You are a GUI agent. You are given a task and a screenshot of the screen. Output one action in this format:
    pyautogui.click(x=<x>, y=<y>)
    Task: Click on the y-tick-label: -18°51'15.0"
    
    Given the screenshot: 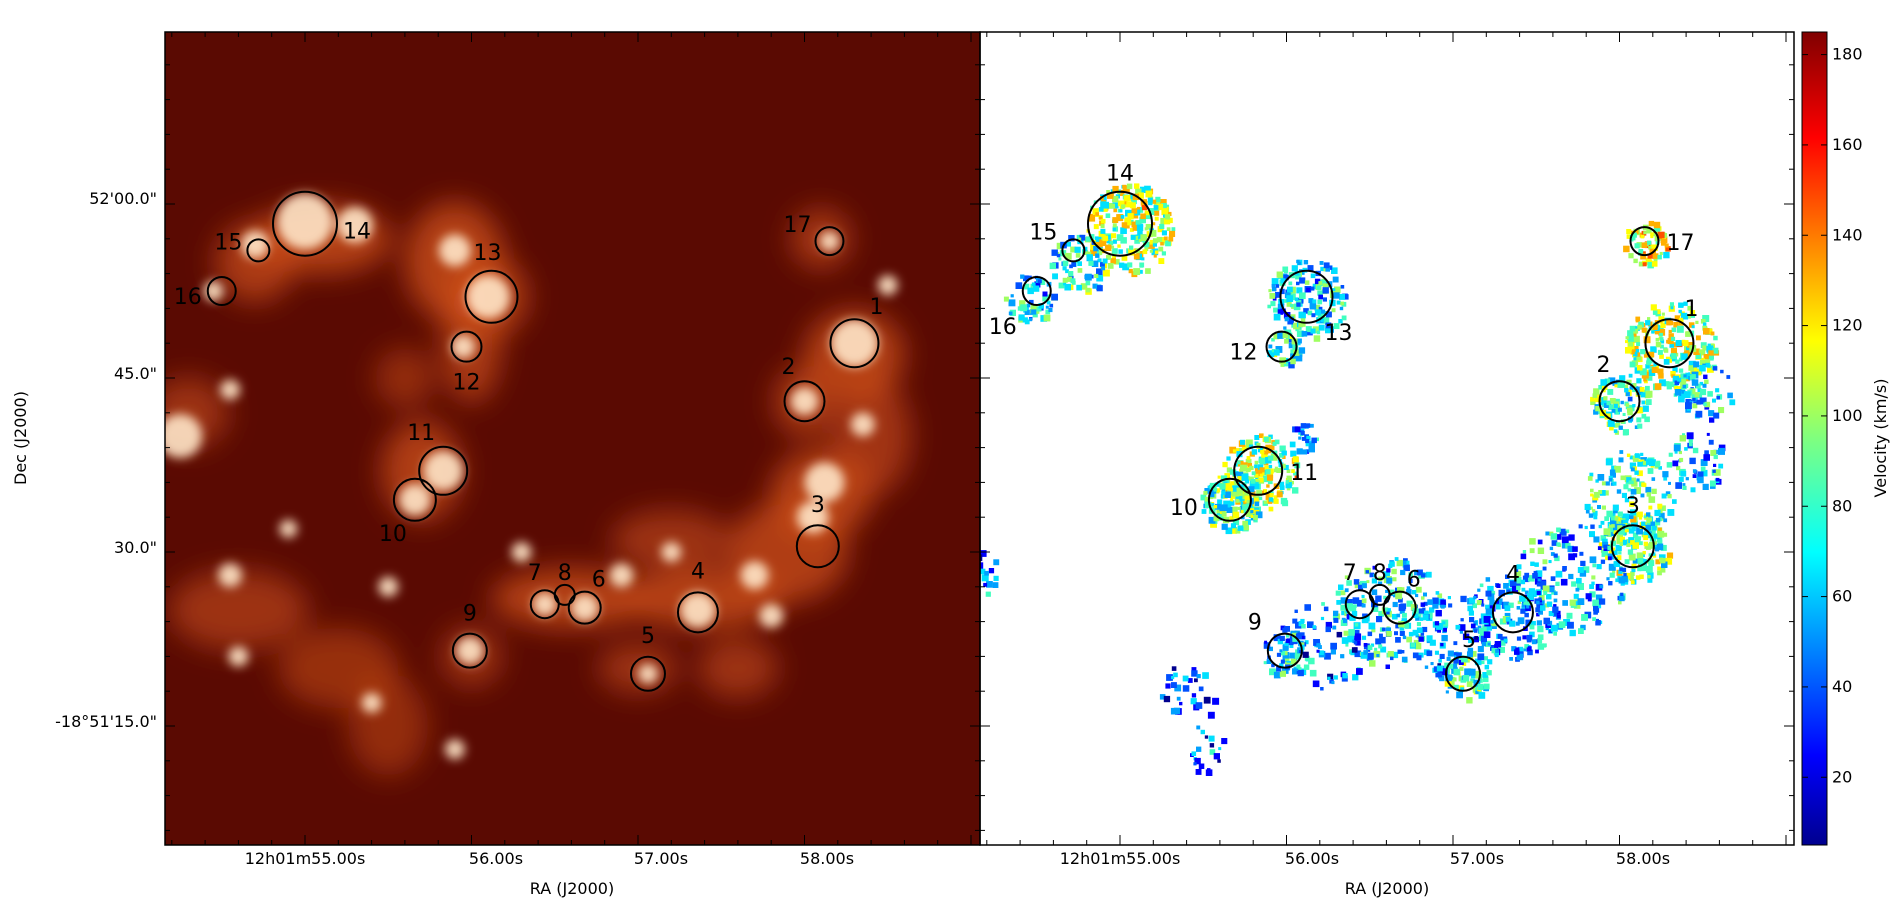 What is the action you would take?
    pyautogui.click(x=106, y=721)
    